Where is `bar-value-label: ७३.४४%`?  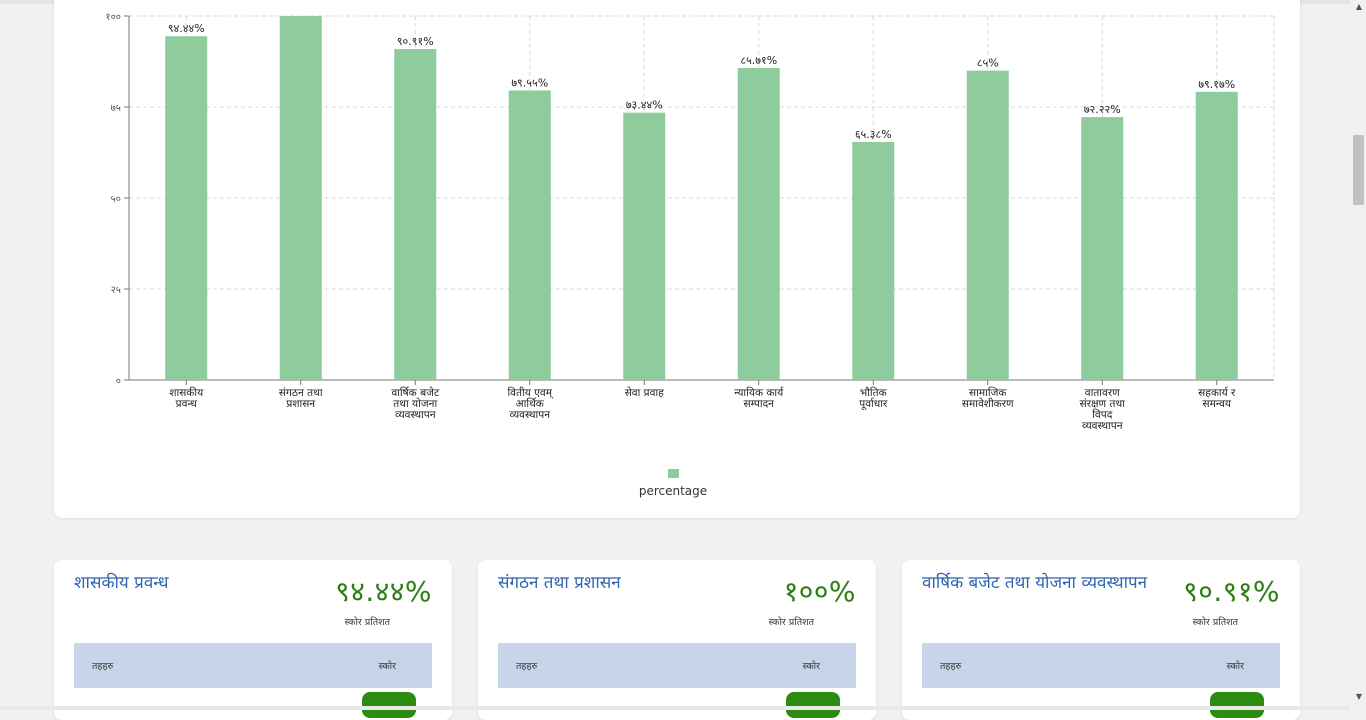 bar-value-label: ७३.४४% is located at coordinates (644, 105).